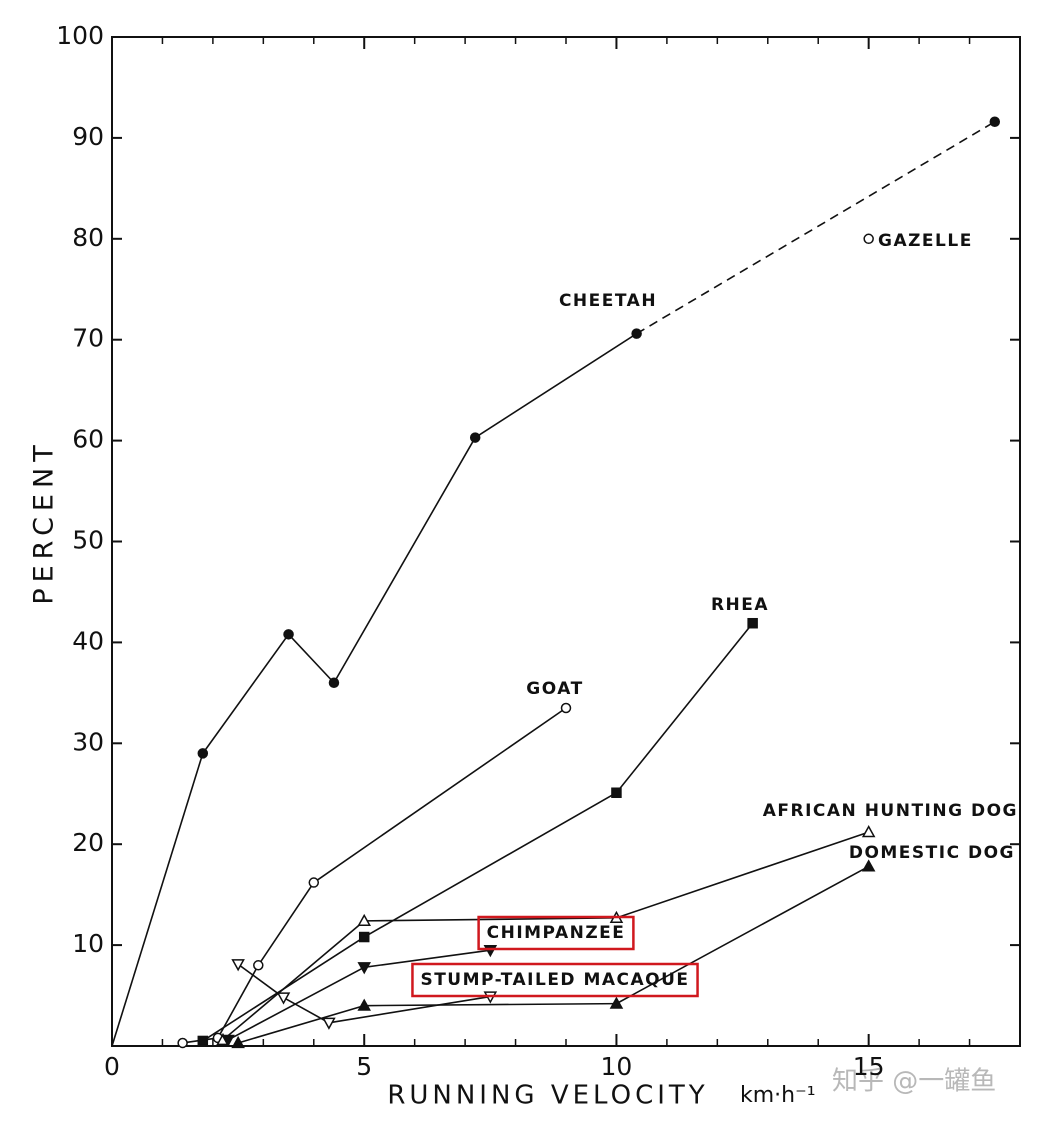  I want to click on x-tick-label: 0, so click(112, 1066).